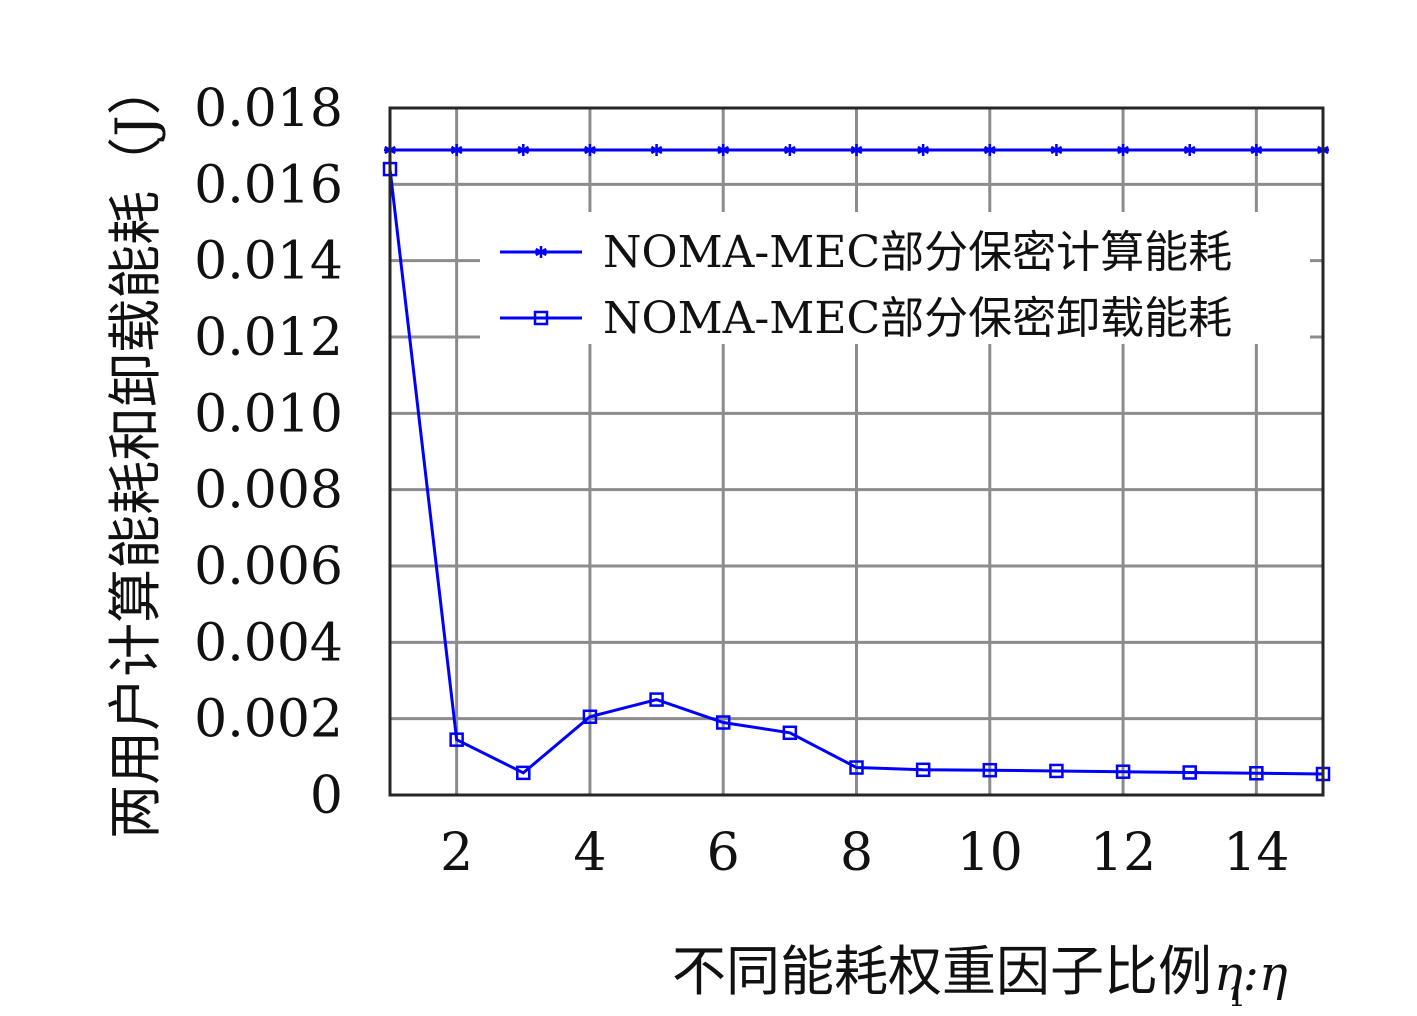 The height and width of the screenshot is (1016, 1417). Describe the element at coordinates (268, 567) in the screenshot. I see `y-tick-label: 0.006` at that location.